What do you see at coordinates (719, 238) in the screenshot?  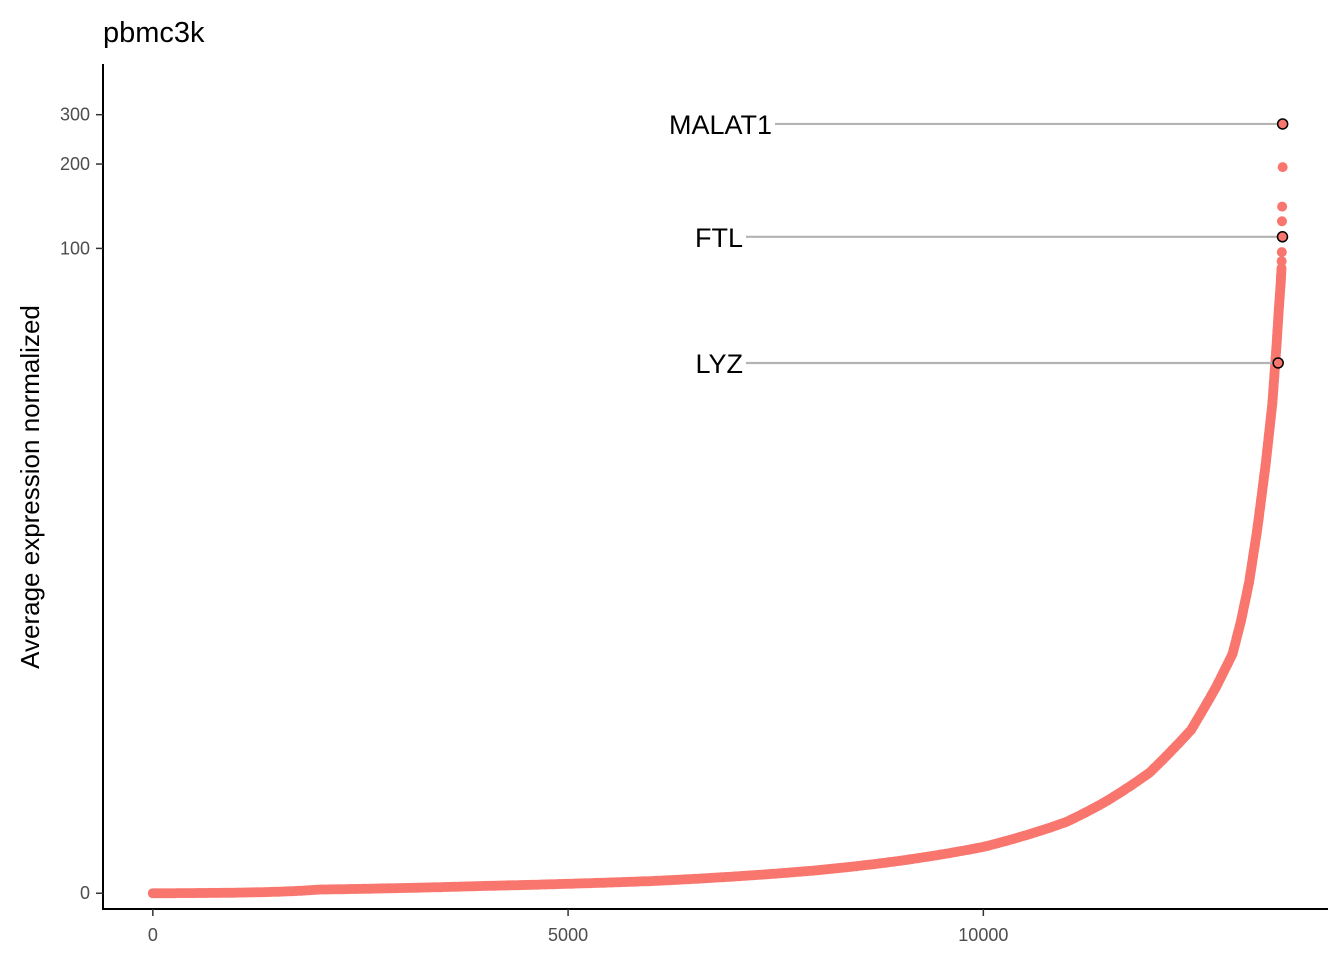 I see `gene-label: FTL` at bounding box center [719, 238].